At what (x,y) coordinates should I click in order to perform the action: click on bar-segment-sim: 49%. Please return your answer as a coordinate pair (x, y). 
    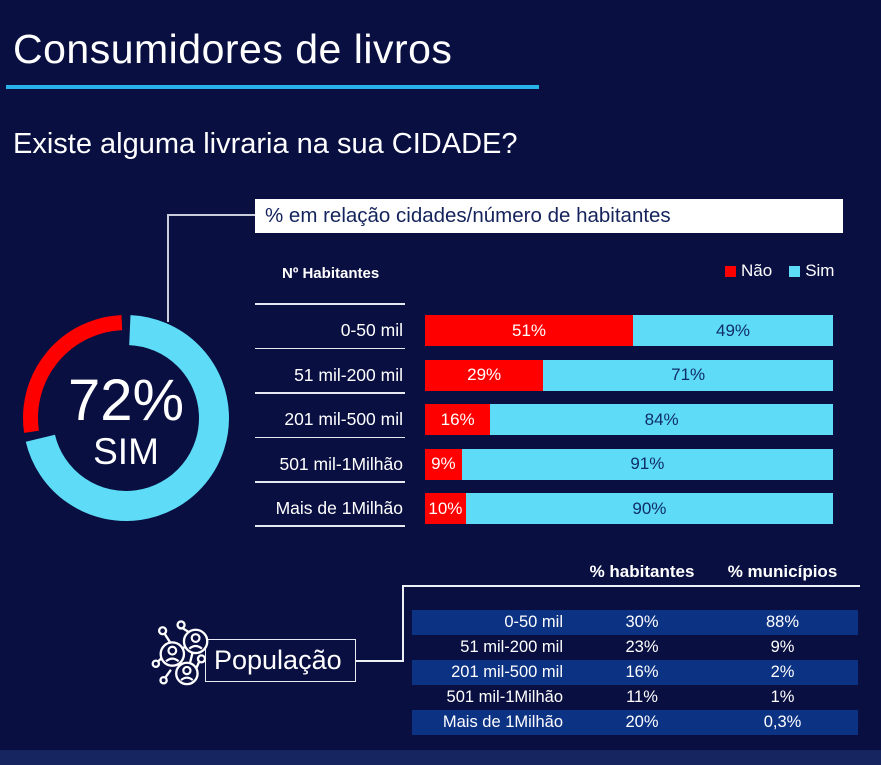
    Looking at the image, I should click on (733, 330).